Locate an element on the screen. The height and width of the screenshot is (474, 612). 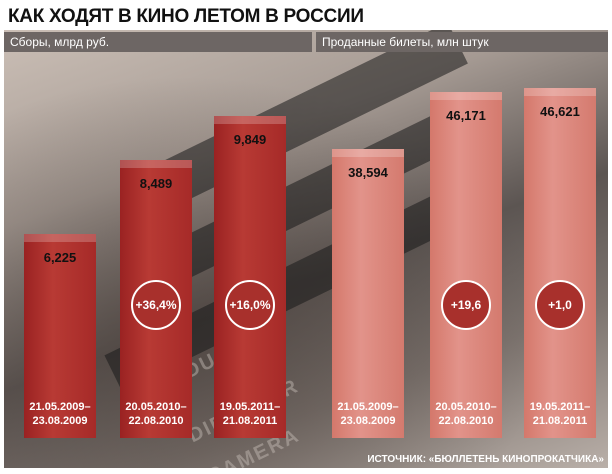
panel-subtitle: Проданные билеты, млн штук is located at coordinates (462, 42).